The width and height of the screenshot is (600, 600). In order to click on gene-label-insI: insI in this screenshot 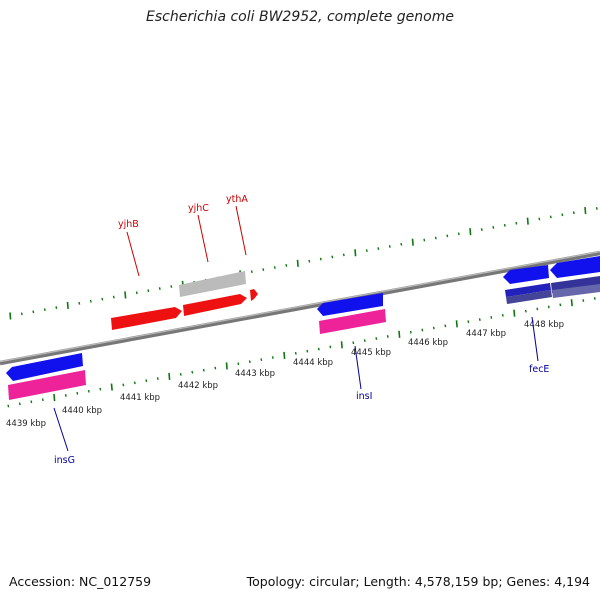, I will do `click(364, 396)`.